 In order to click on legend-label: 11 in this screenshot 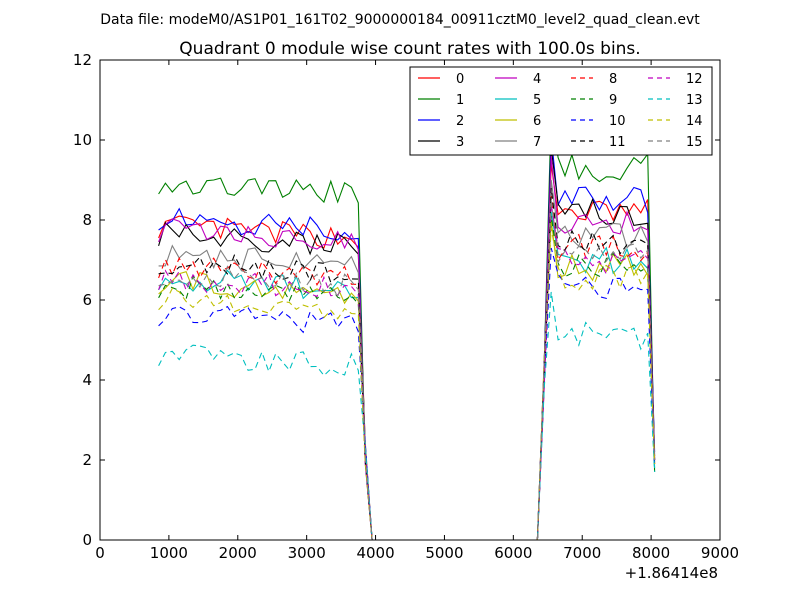, I will do `click(617, 142)`.